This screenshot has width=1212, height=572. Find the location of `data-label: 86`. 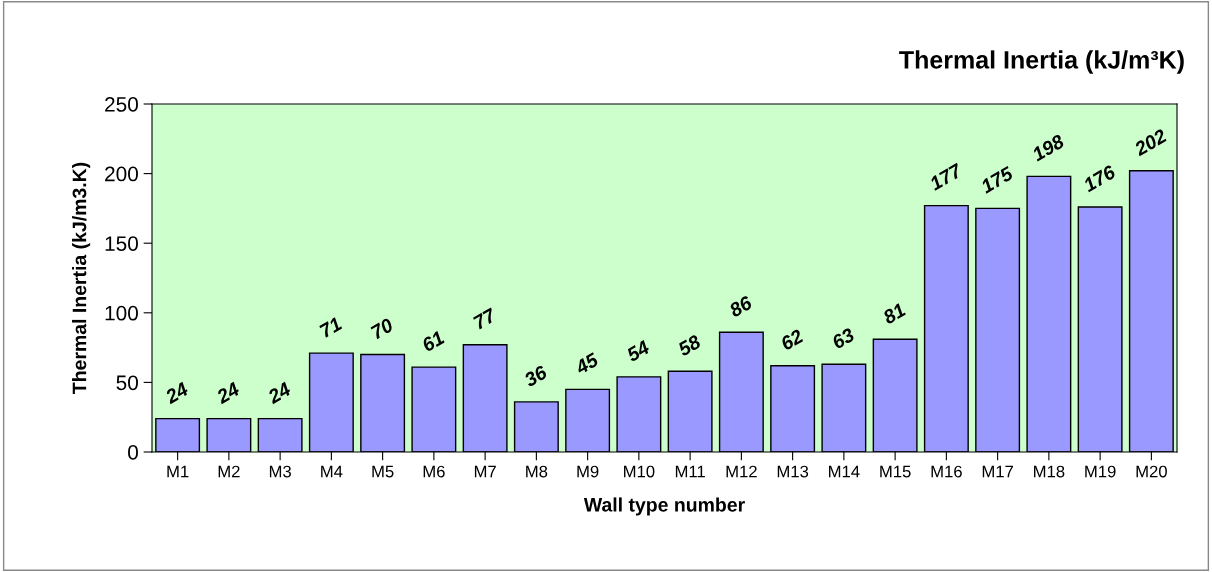

data-label: 86 is located at coordinates (740, 306).